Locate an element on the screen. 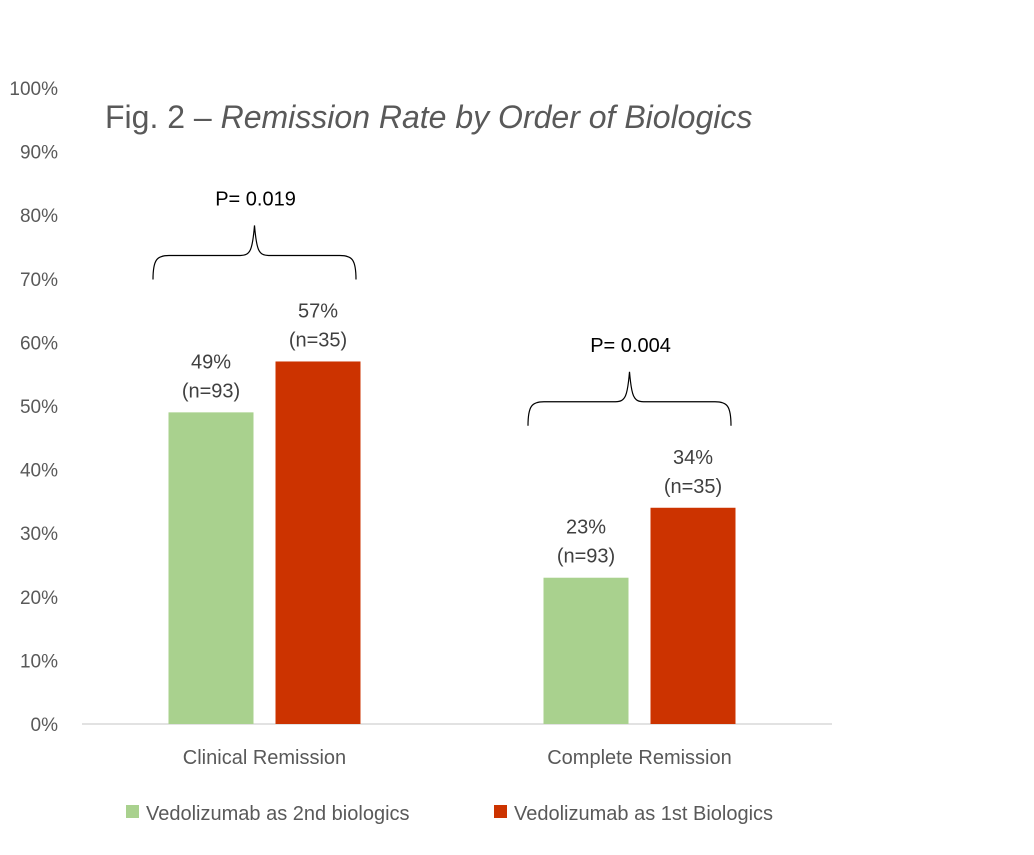  y-tick-label: 10% is located at coordinates (39, 661).